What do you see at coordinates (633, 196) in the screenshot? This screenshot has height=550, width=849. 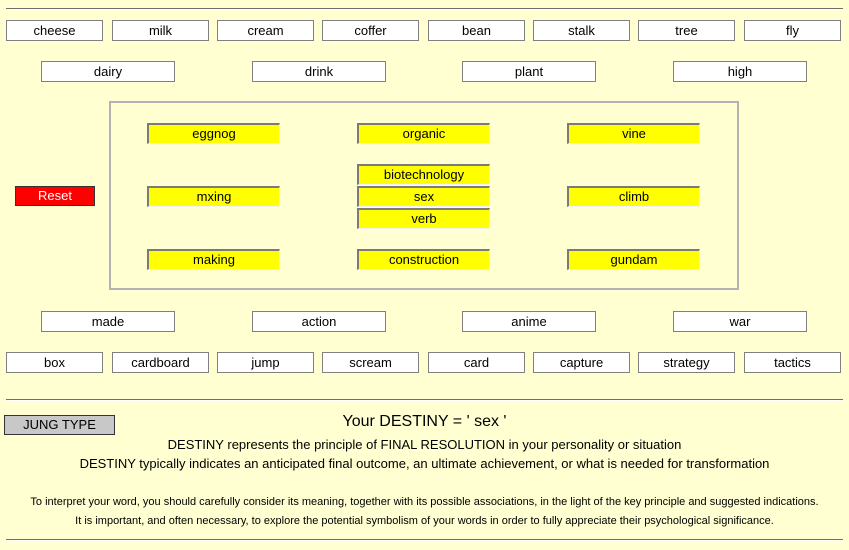 I see `inner-climb: climb` at bounding box center [633, 196].